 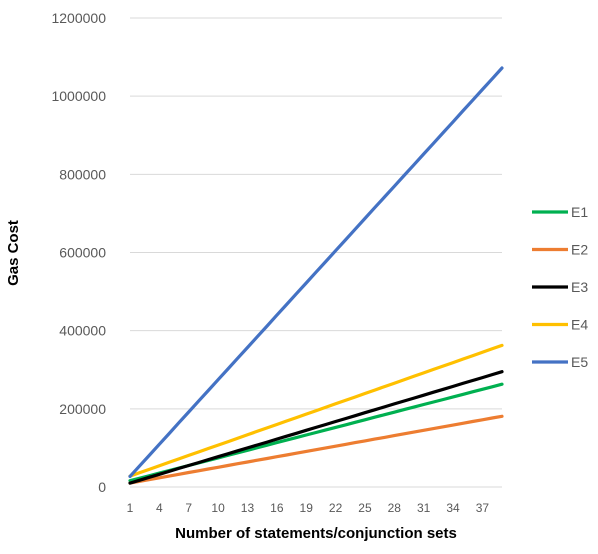 I want to click on x-tick-label: 34, so click(x=453, y=508).